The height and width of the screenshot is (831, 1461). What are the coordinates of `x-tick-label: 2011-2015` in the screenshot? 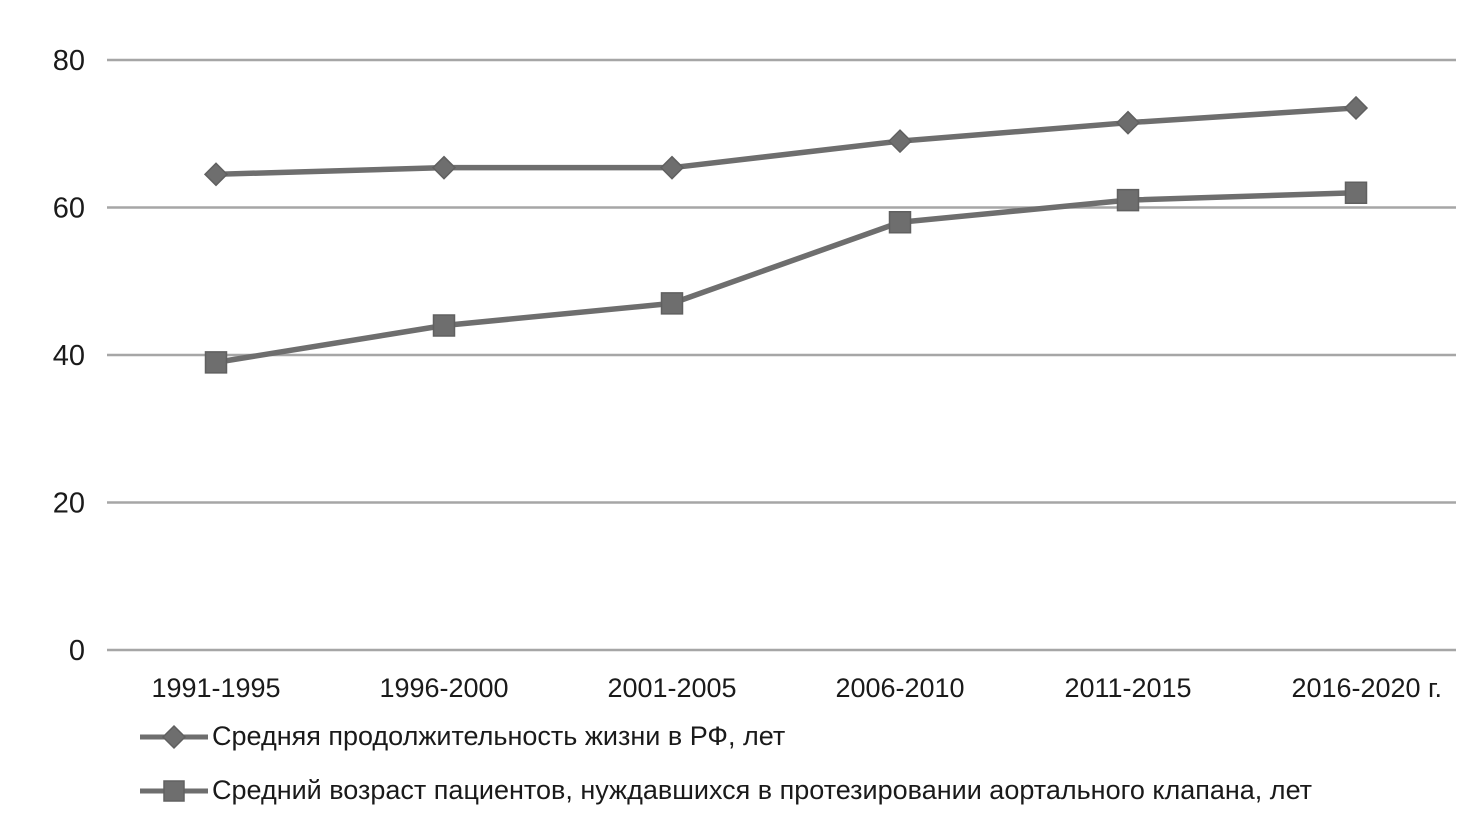 It's located at (1127, 688).